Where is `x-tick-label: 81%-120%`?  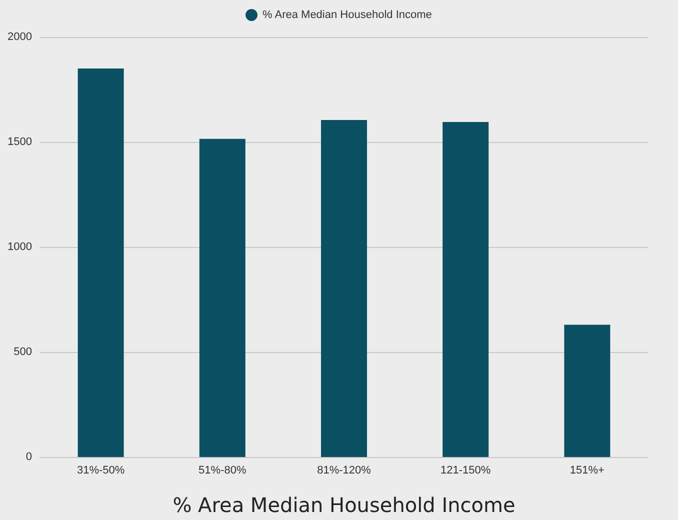
x-tick-label: 81%-120% is located at coordinates (344, 470).